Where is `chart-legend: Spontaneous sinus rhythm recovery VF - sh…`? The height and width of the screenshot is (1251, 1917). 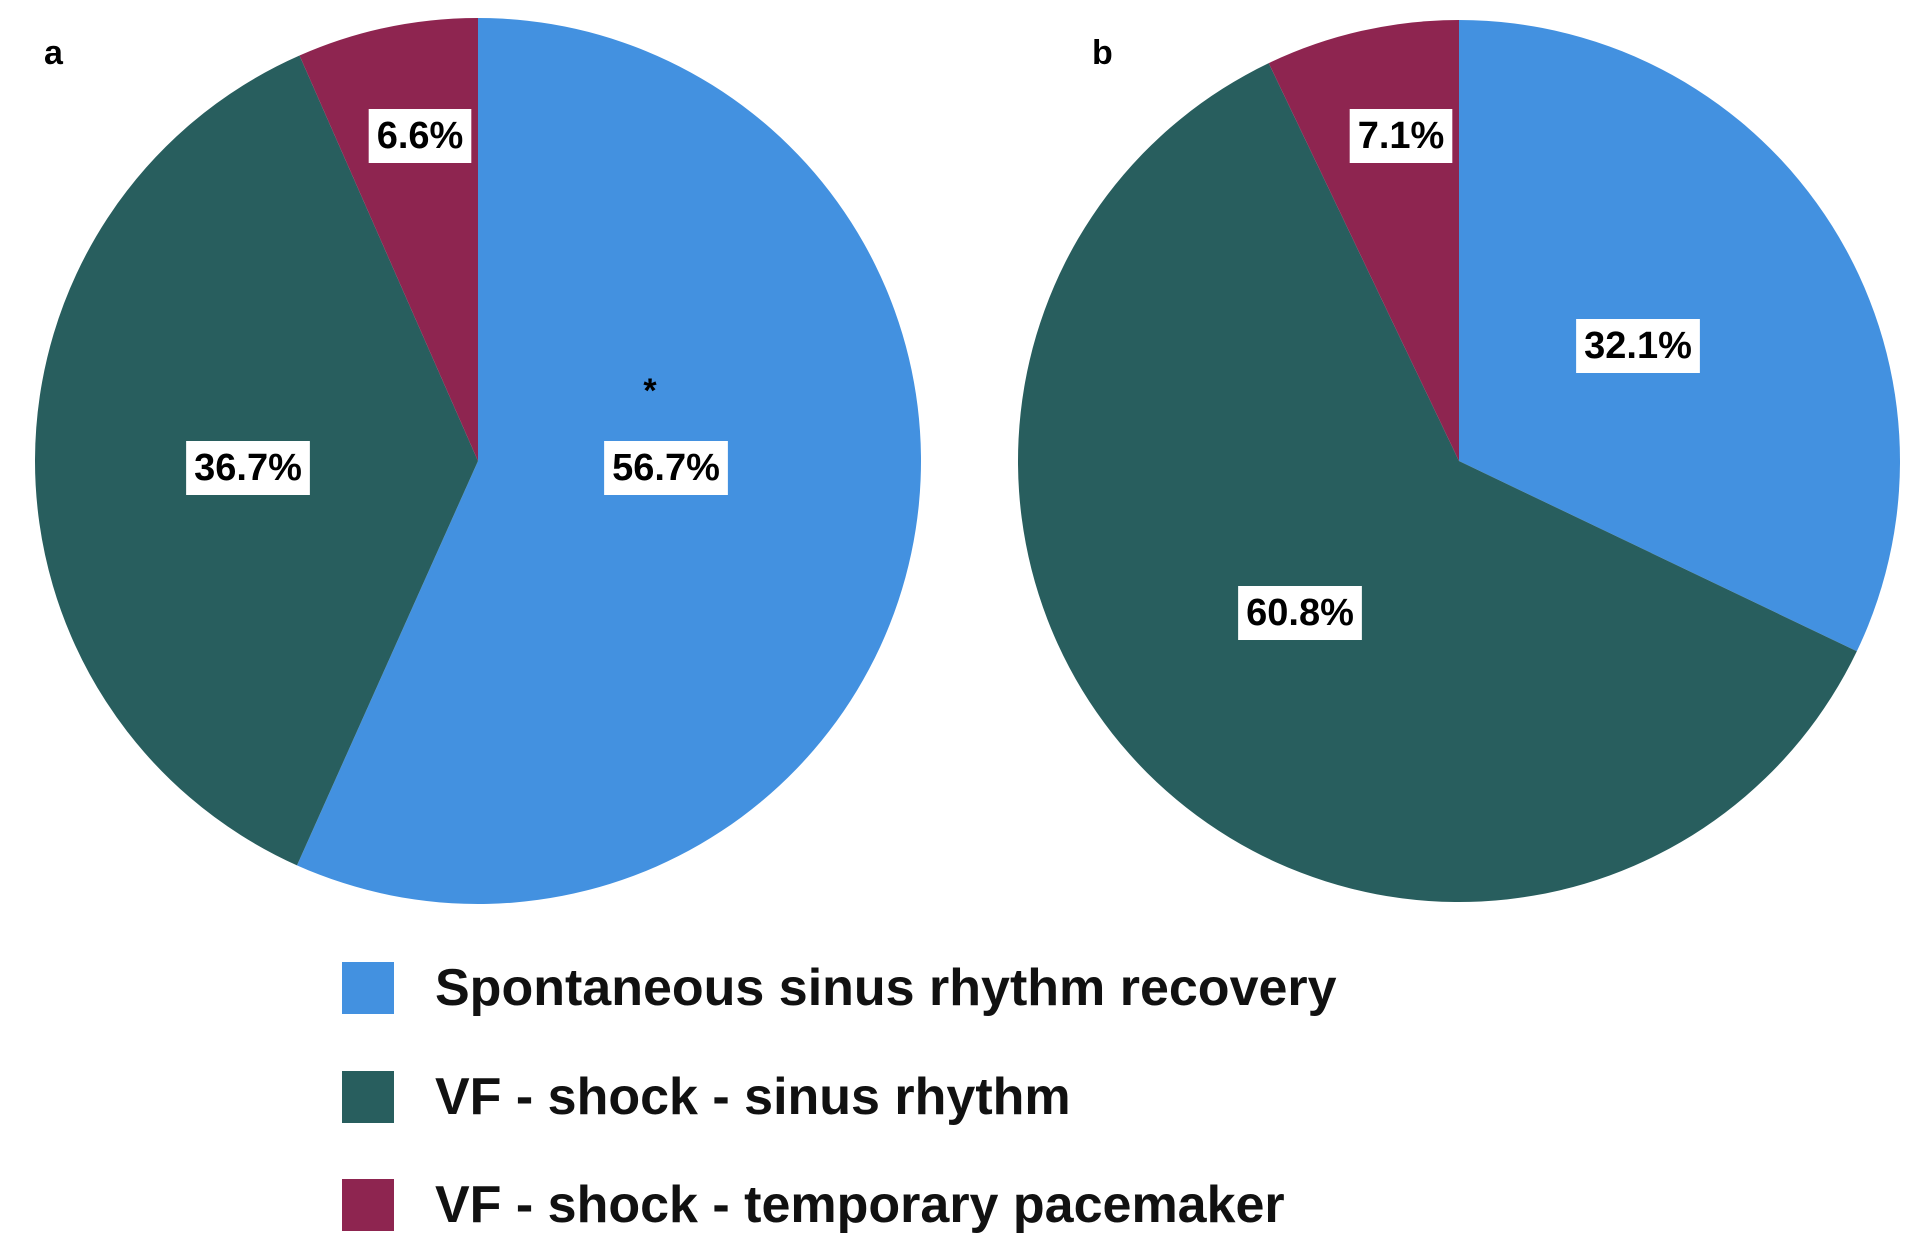
chart-legend: Spontaneous sinus rhythm recovery VF - sh… is located at coordinates (839, 1096).